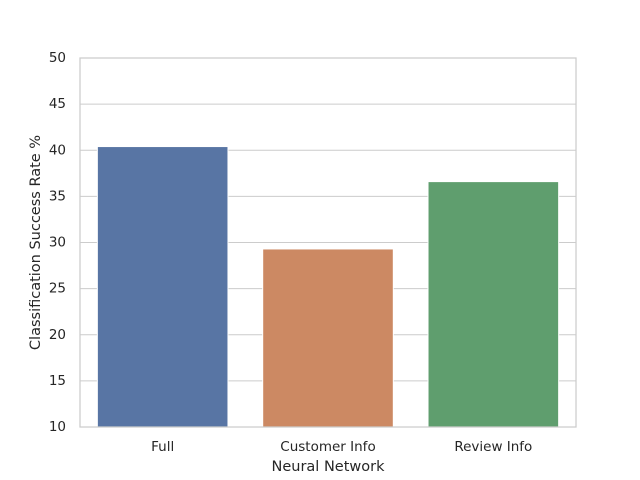 The image size is (640, 480). I want to click on y-tick-label: 35, so click(57, 196).